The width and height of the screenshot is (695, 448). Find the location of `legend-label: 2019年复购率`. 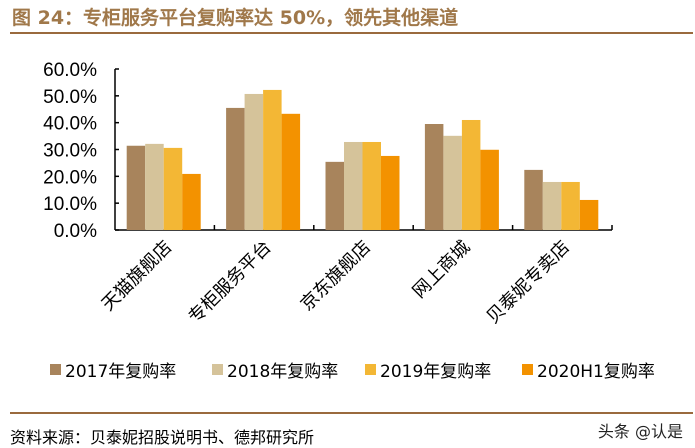

legend-label: 2019年复购率 is located at coordinates (435, 372).